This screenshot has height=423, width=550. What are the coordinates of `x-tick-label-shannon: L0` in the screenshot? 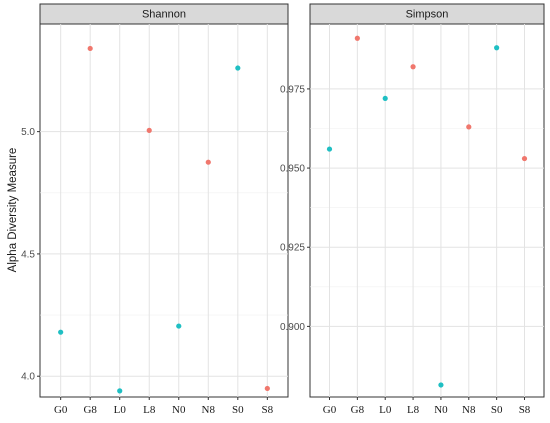 It's located at (120, 410).